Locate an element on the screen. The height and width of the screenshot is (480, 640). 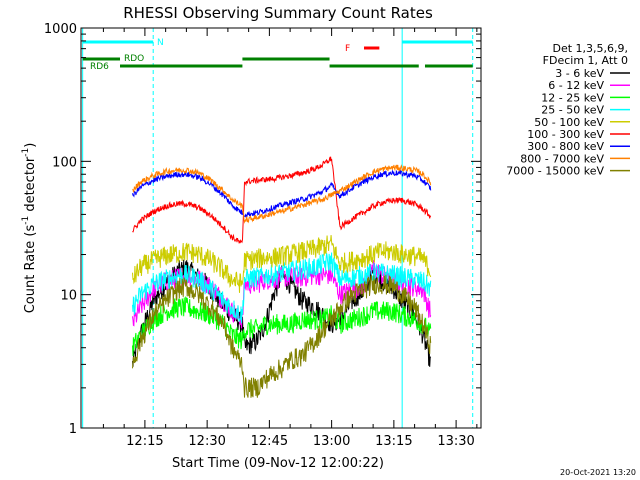
flag-label-rd6: RD6 is located at coordinates (99, 67).